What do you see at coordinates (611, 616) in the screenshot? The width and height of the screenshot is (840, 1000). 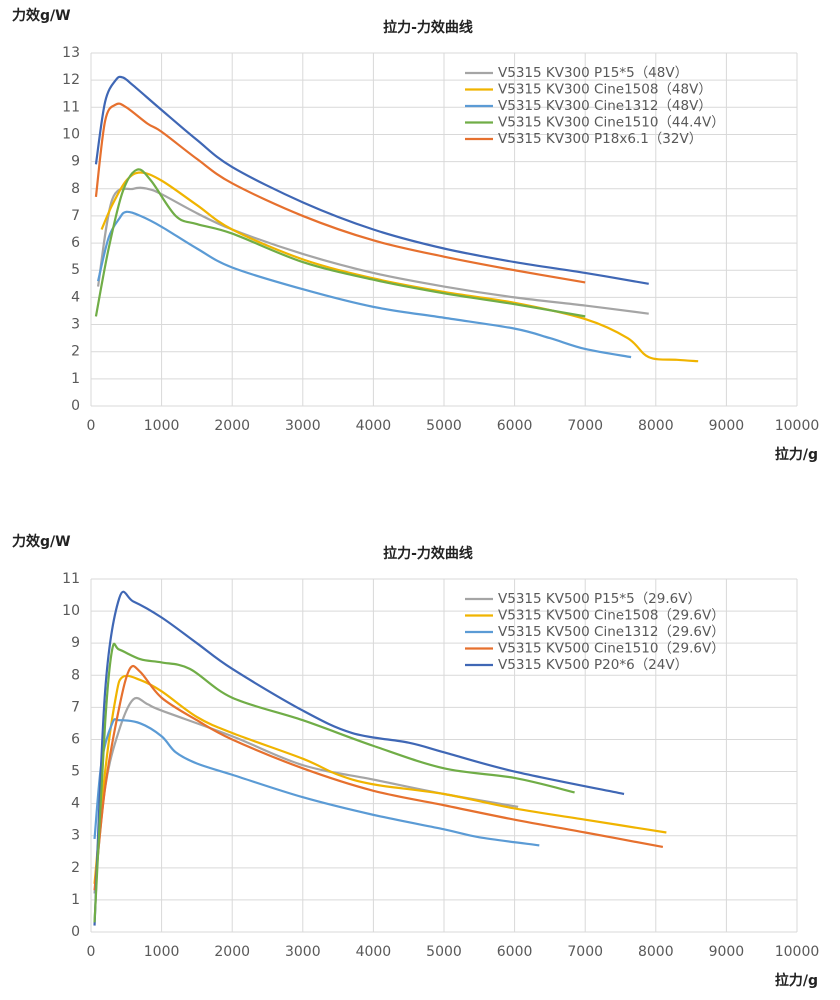 I see `legend-label: V5315 KV500 Cine1508（29.6V）` at bounding box center [611, 616].